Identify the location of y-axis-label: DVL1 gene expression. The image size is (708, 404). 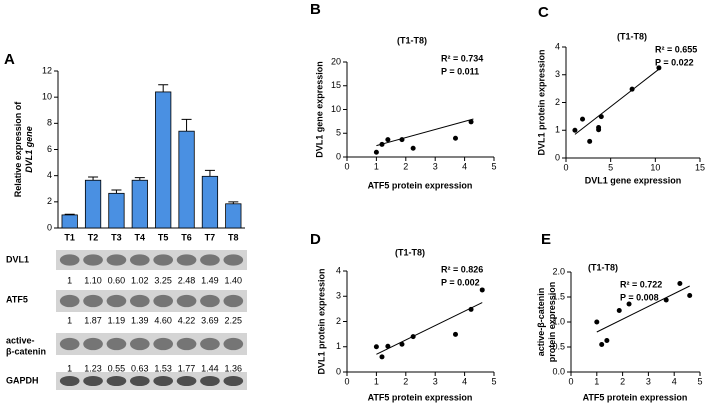
(319, 109).